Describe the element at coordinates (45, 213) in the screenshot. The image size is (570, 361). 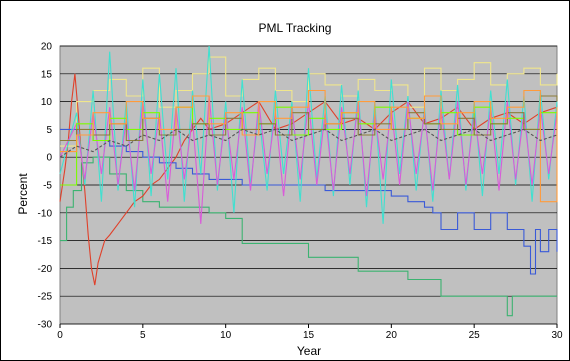
I see `y-tick-label: -10` at that location.